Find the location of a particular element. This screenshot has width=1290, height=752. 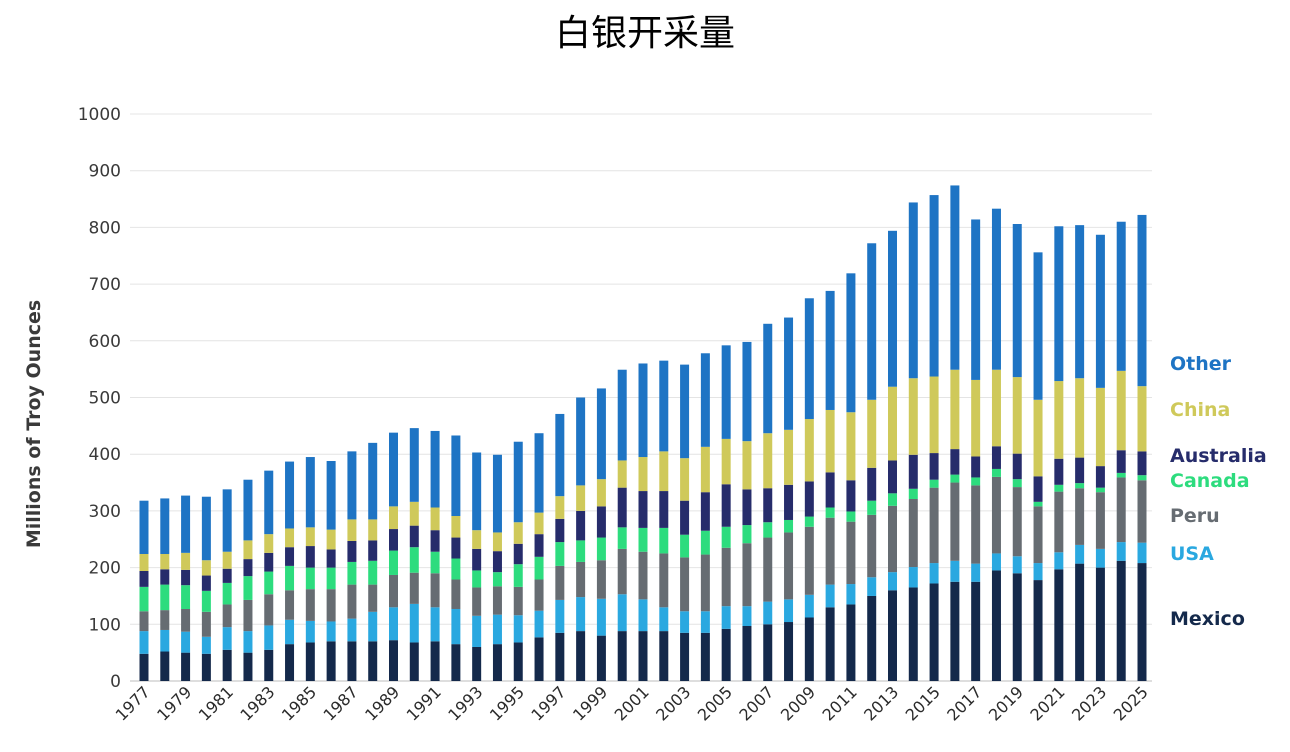

bar-usa-2006 is located at coordinates (747, 616).